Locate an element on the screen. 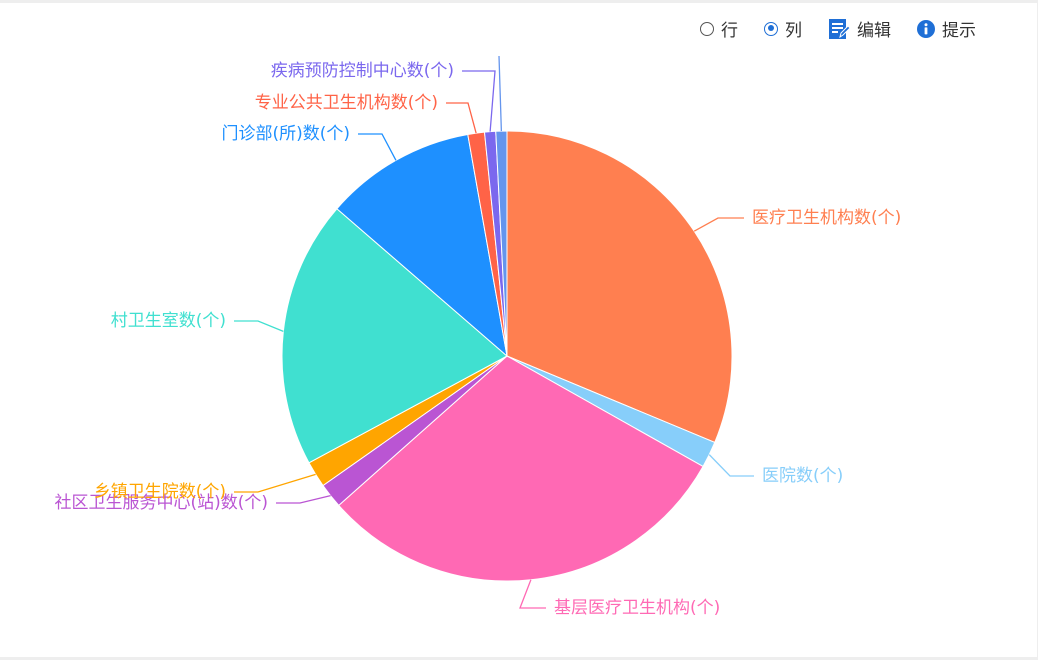 This screenshot has height=660, width=1038. slice-label: 村卫生室数(个) is located at coordinates (168, 321).